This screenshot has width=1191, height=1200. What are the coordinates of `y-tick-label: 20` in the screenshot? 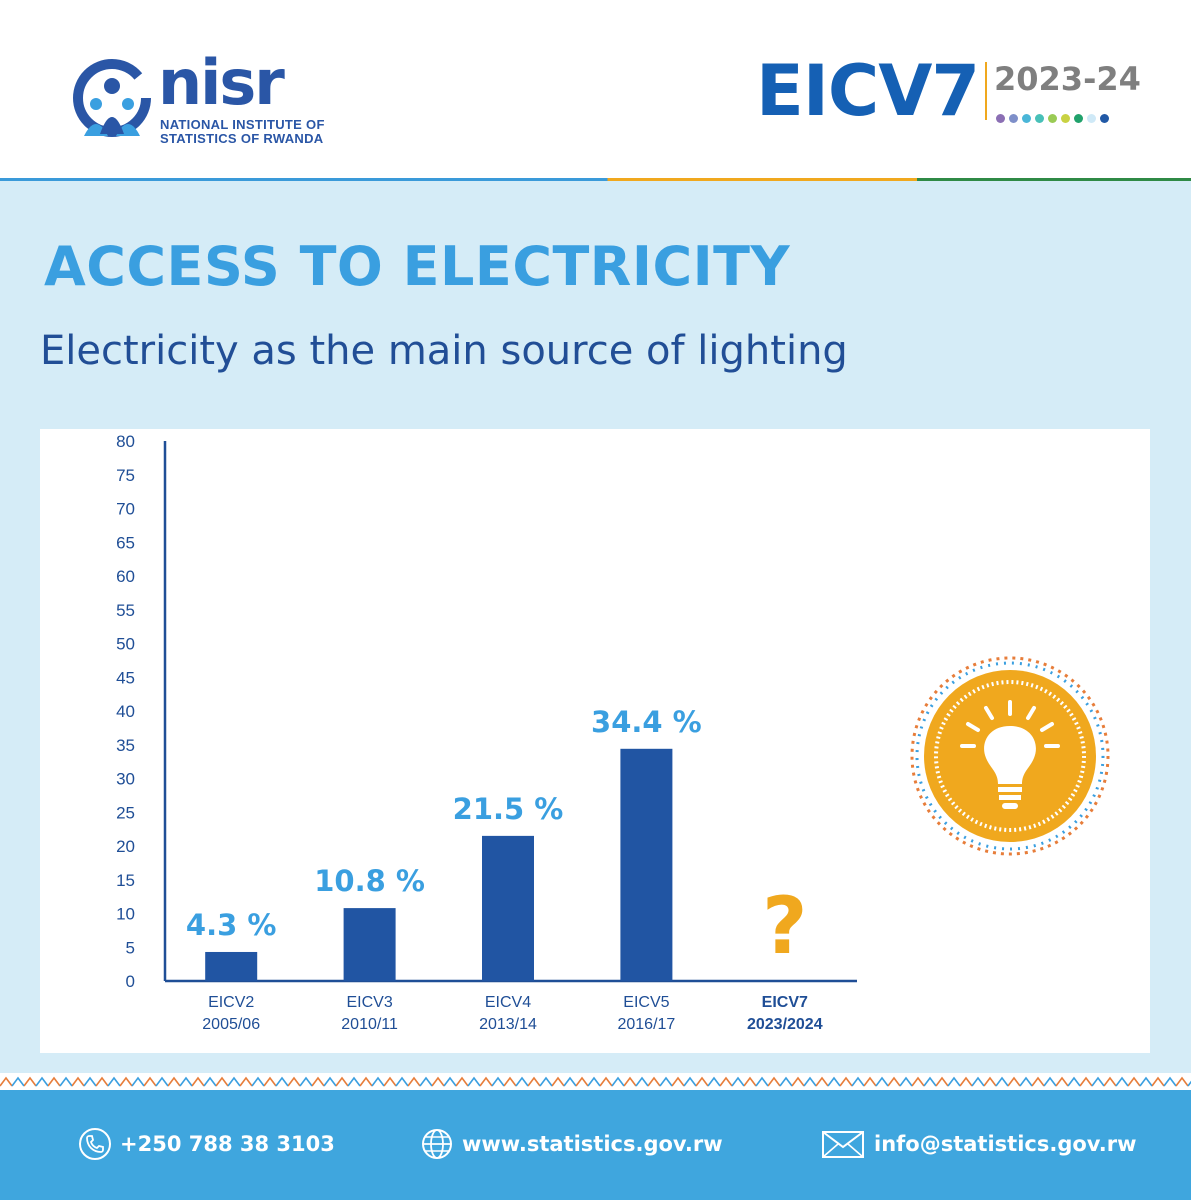 It's located at (125, 846).